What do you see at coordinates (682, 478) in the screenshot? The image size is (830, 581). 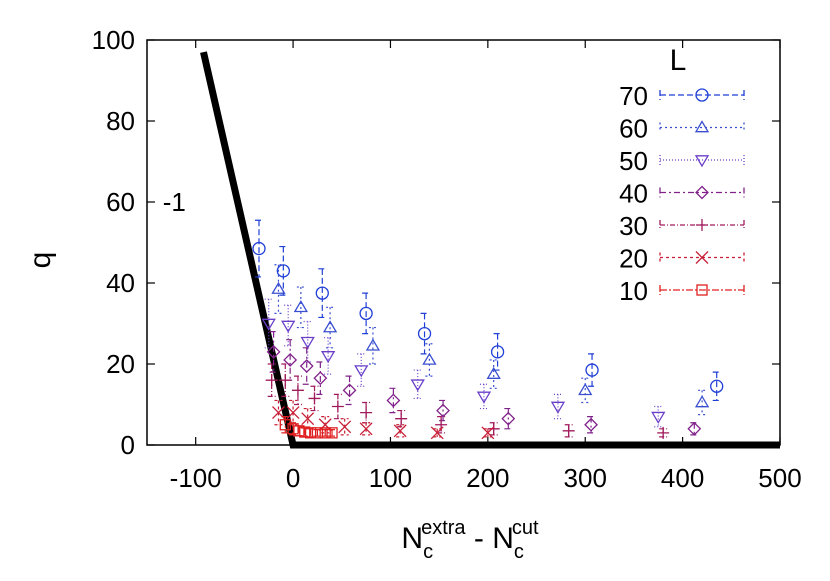 I see `x-tick-label: 400` at bounding box center [682, 478].